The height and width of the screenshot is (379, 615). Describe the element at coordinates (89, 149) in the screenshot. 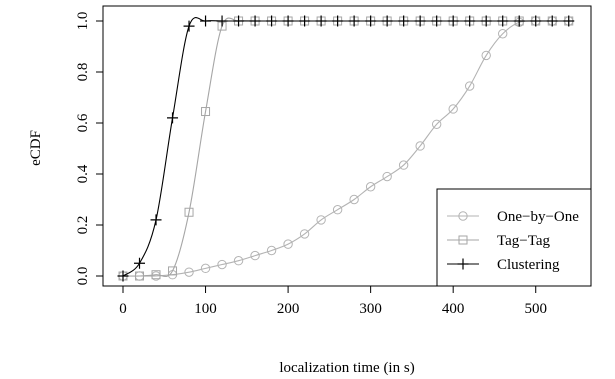

I see `y-axis: 0.0 0.2 0.4 0.6 0.8 1.0` at that location.